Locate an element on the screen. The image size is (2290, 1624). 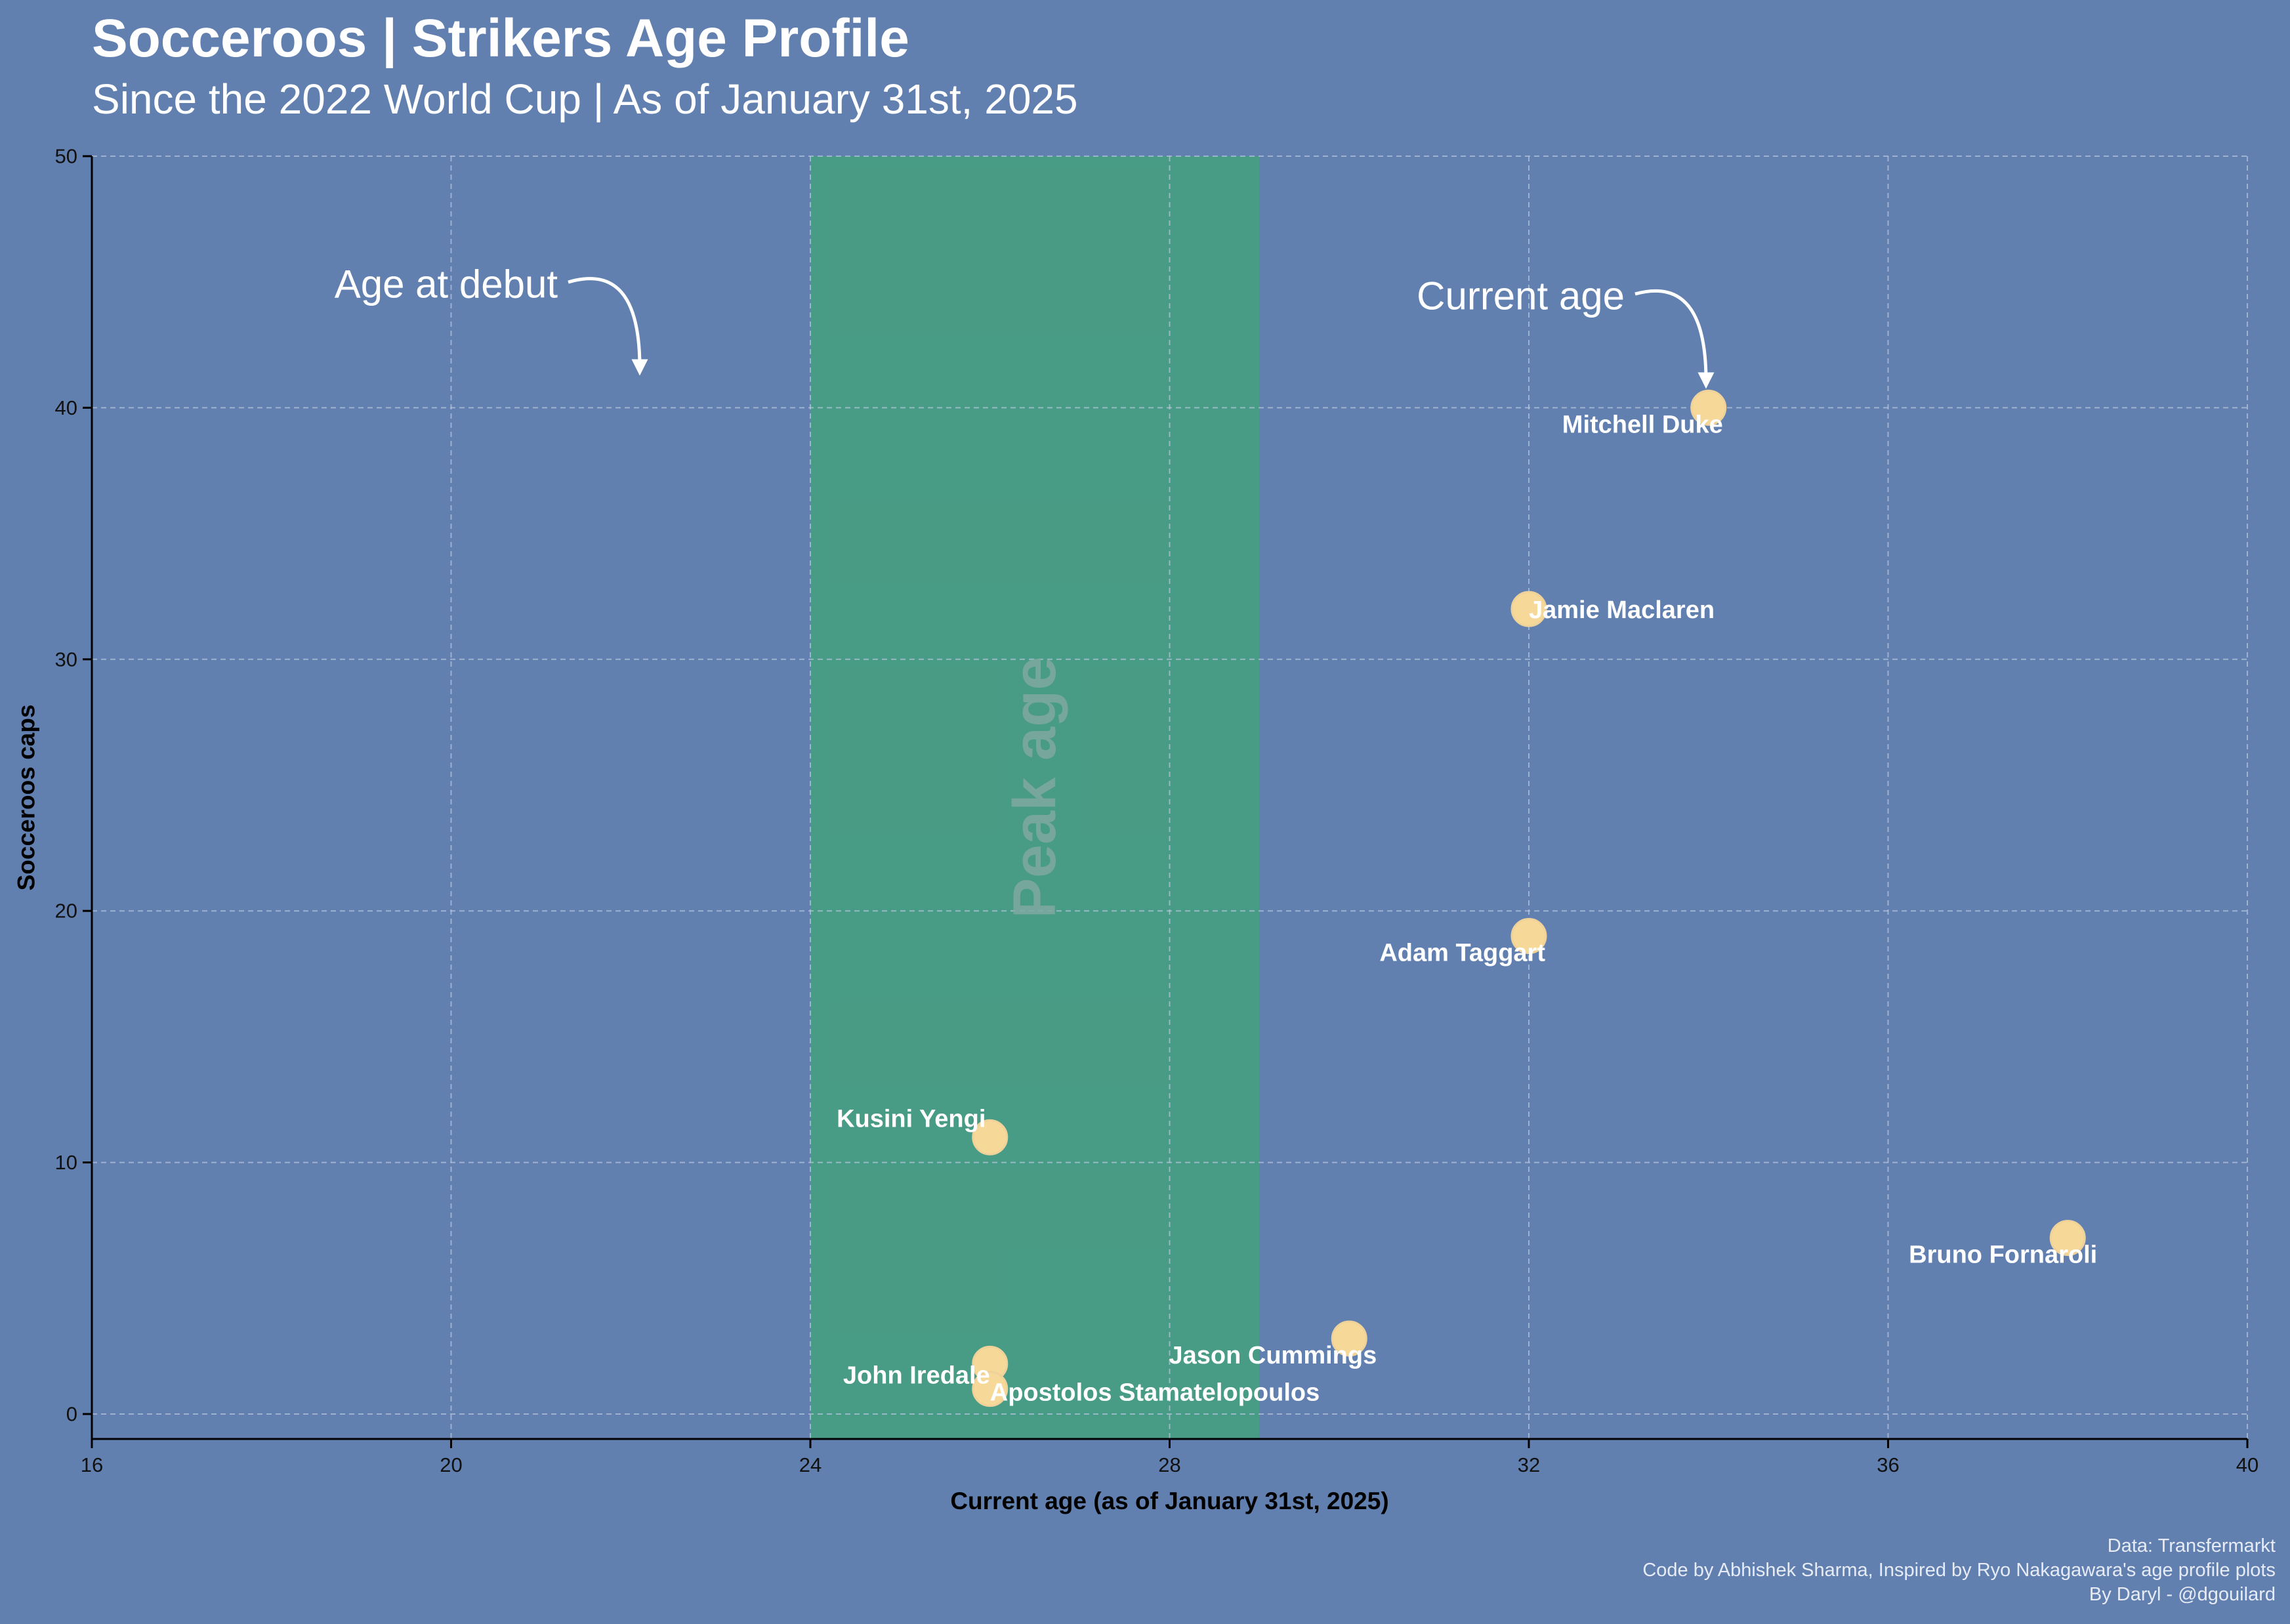
y-tick-label: 40 is located at coordinates (66, 407).